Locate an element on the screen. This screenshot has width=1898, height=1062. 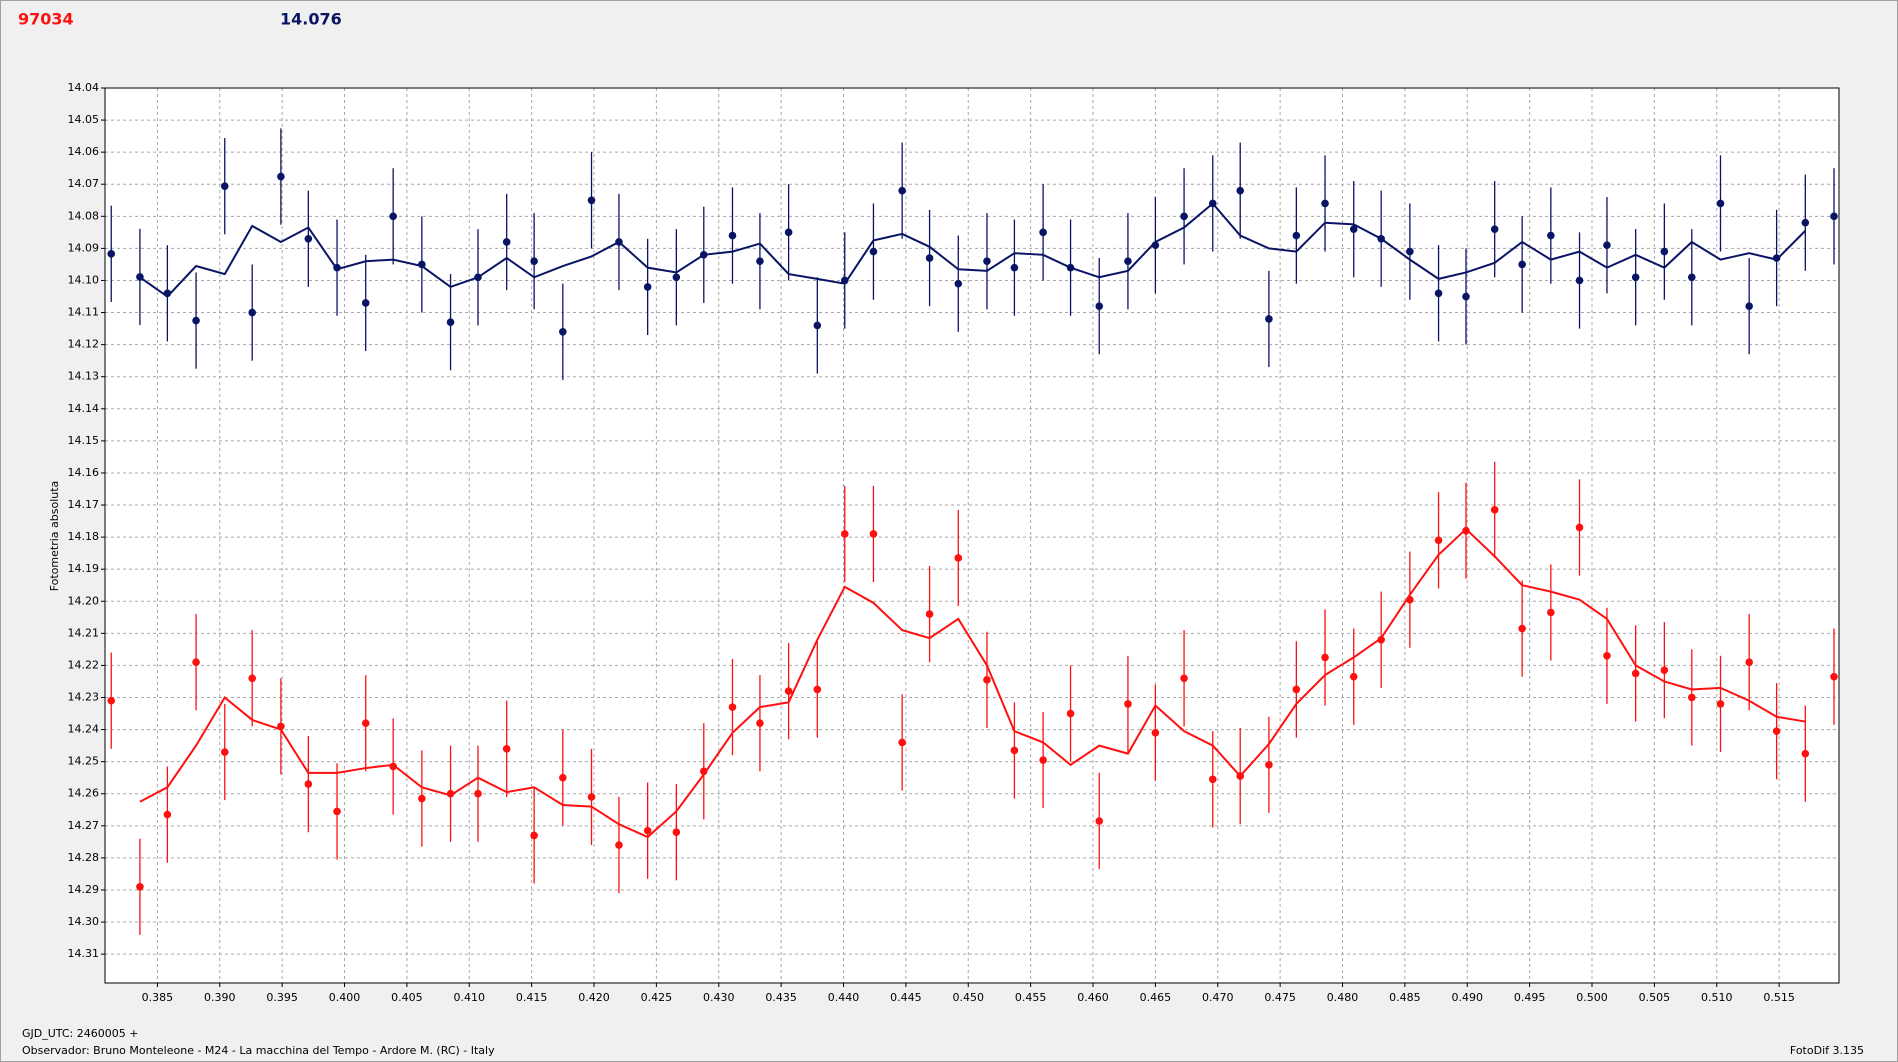
x-tick-label: 0.465 is located at coordinates (1156, 997).